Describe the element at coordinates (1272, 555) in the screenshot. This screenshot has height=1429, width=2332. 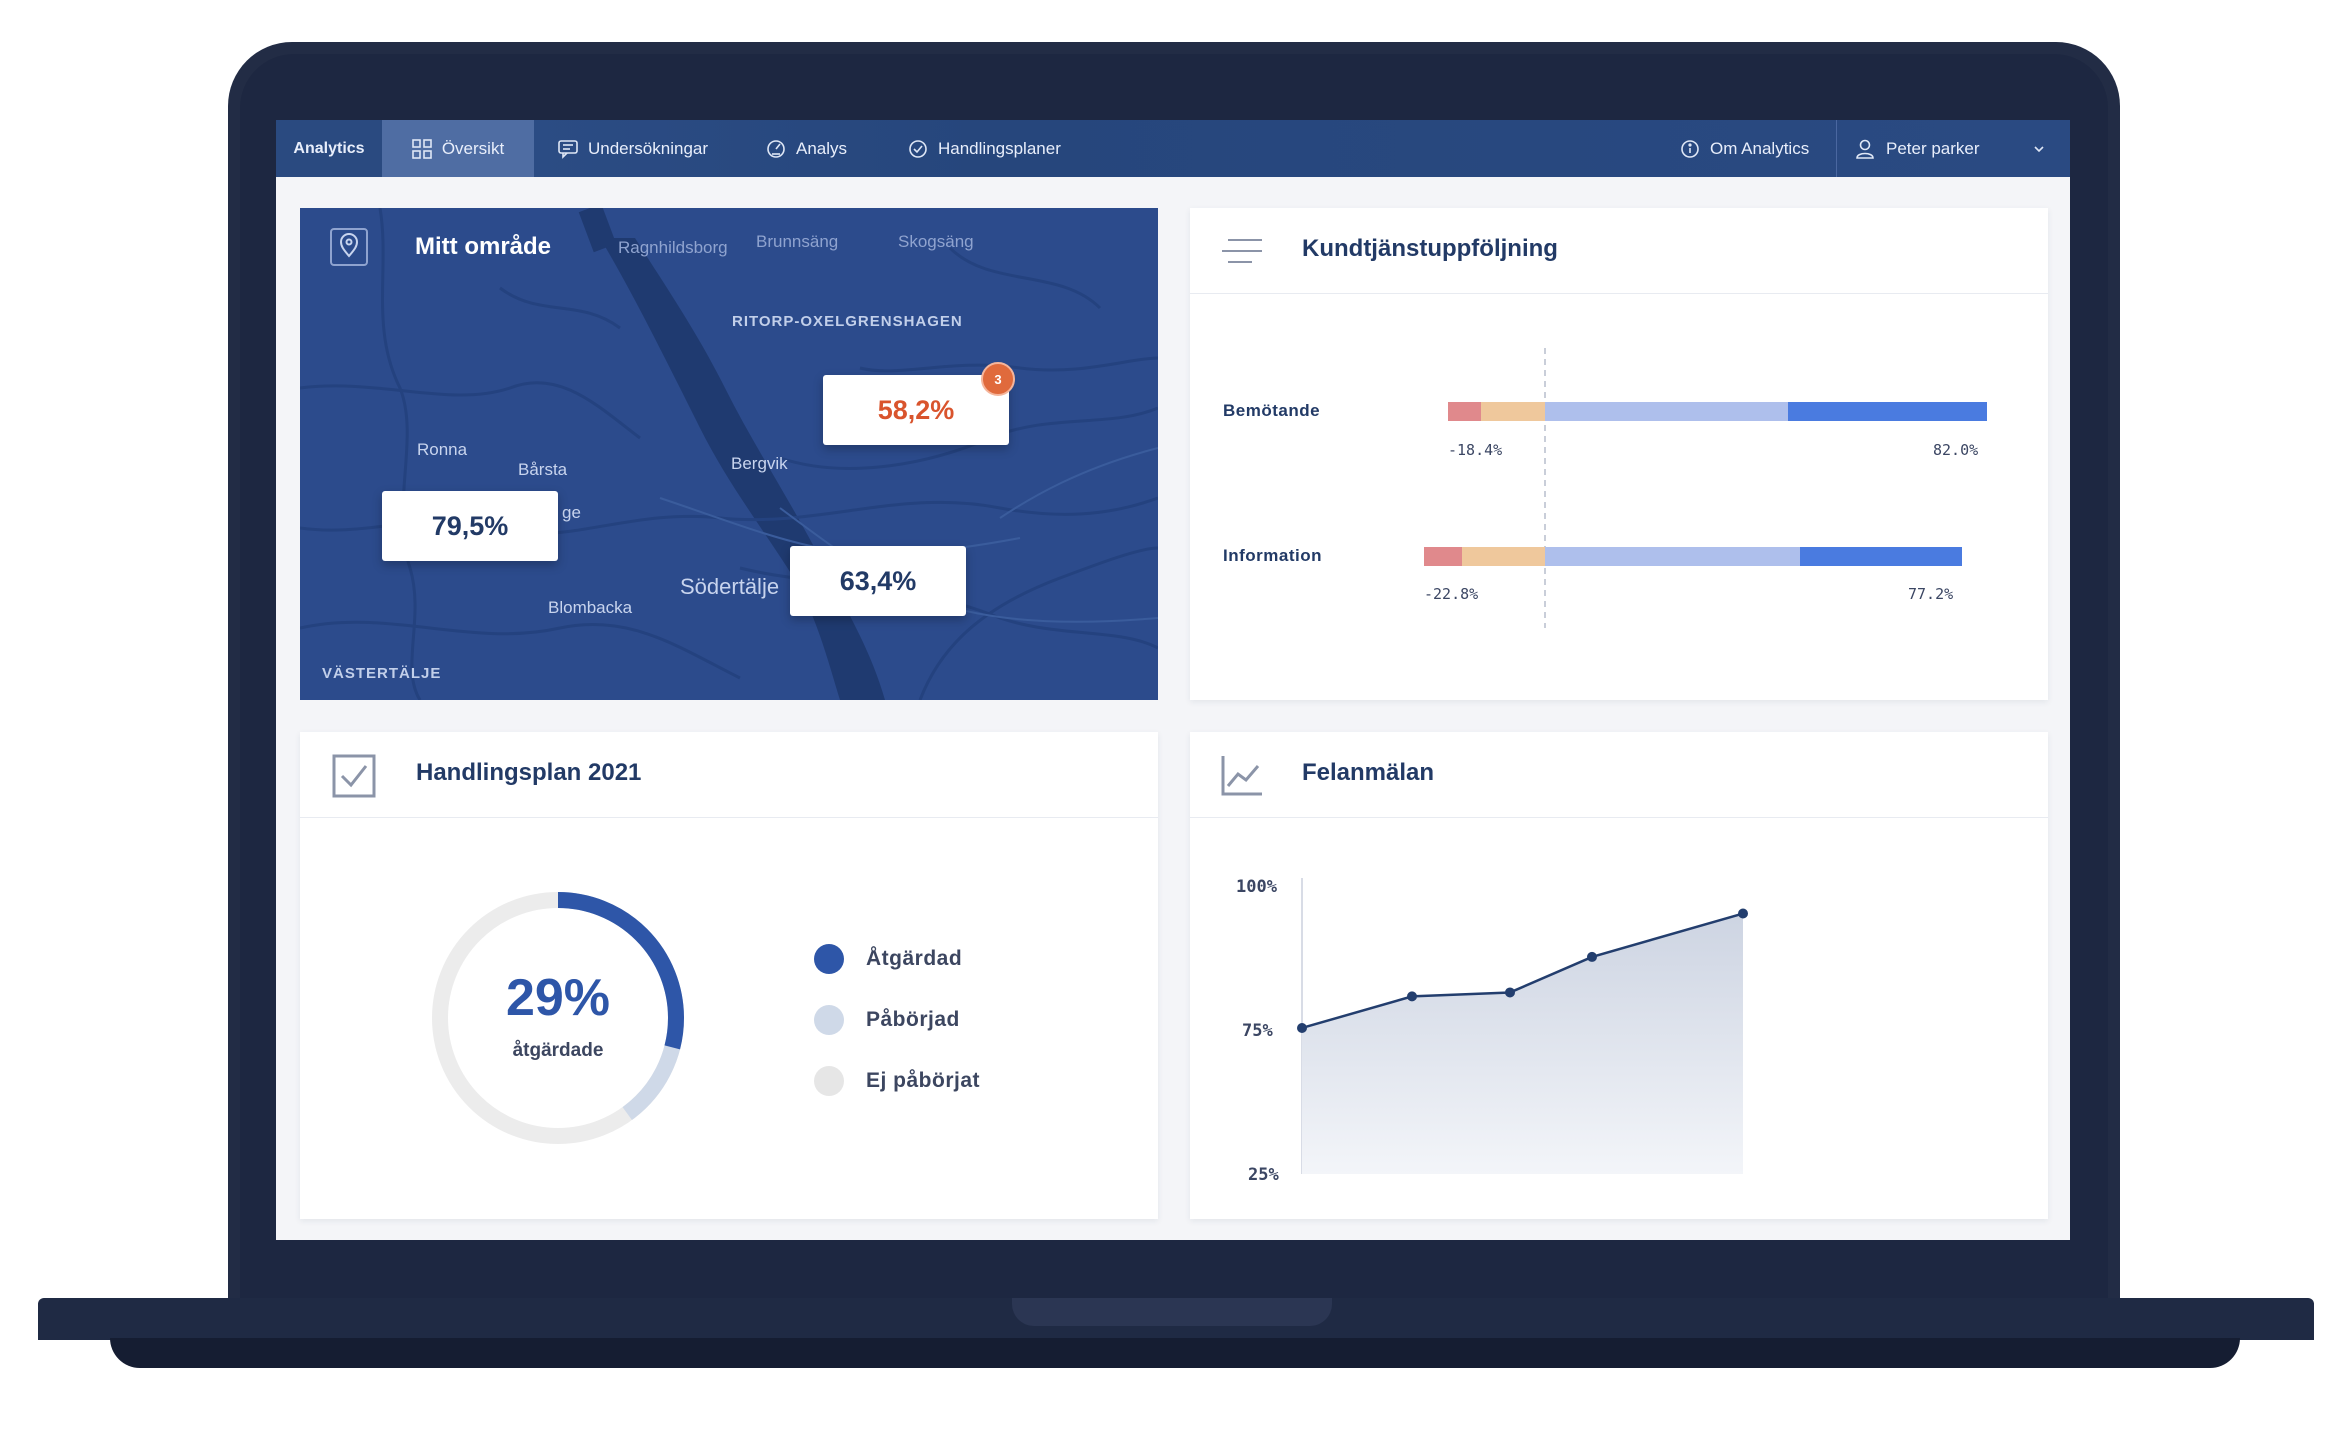
I see `row-label: Information` at that location.